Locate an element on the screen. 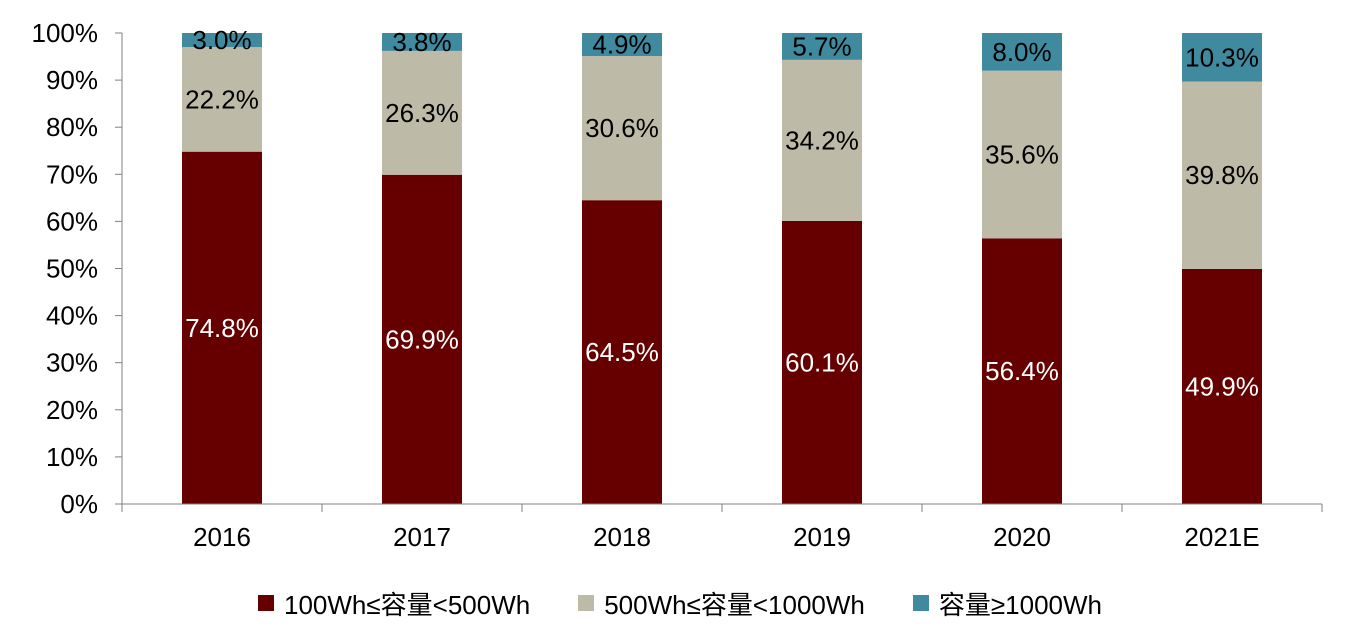 This screenshot has width=1360, height=636. bar-segment-s2-2021E is located at coordinates (1222, 57).